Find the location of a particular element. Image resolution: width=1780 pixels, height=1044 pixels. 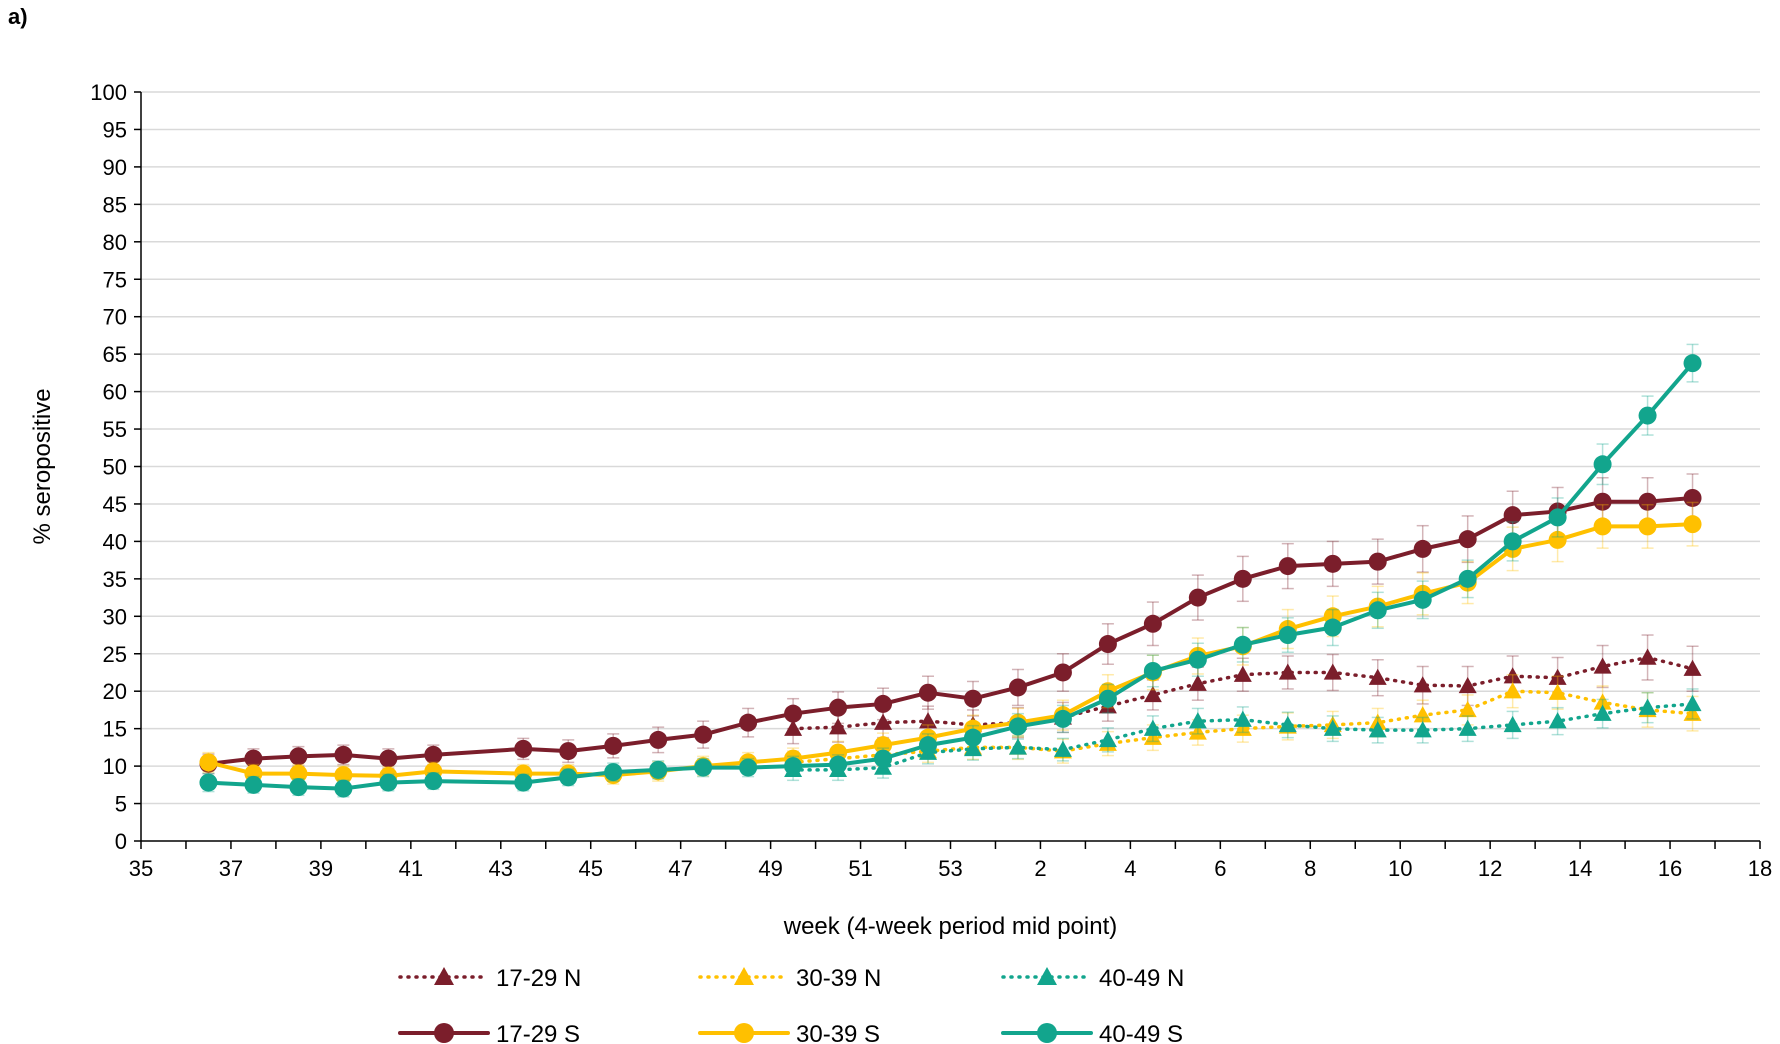

legend-label-17-29-n: 17-29 N is located at coordinates (538, 978).